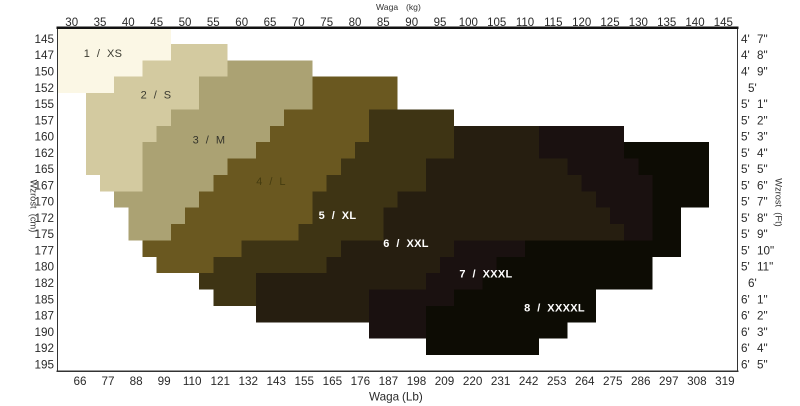 This screenshot has width=800, height=406. I want to click on svg-text: Waga, so click(387, 7).